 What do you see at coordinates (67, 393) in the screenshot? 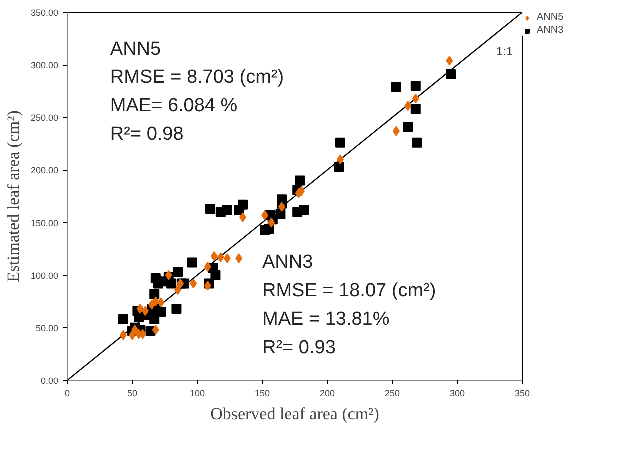
I see `x-tick-label: 0` at bounding box center [67, 393].